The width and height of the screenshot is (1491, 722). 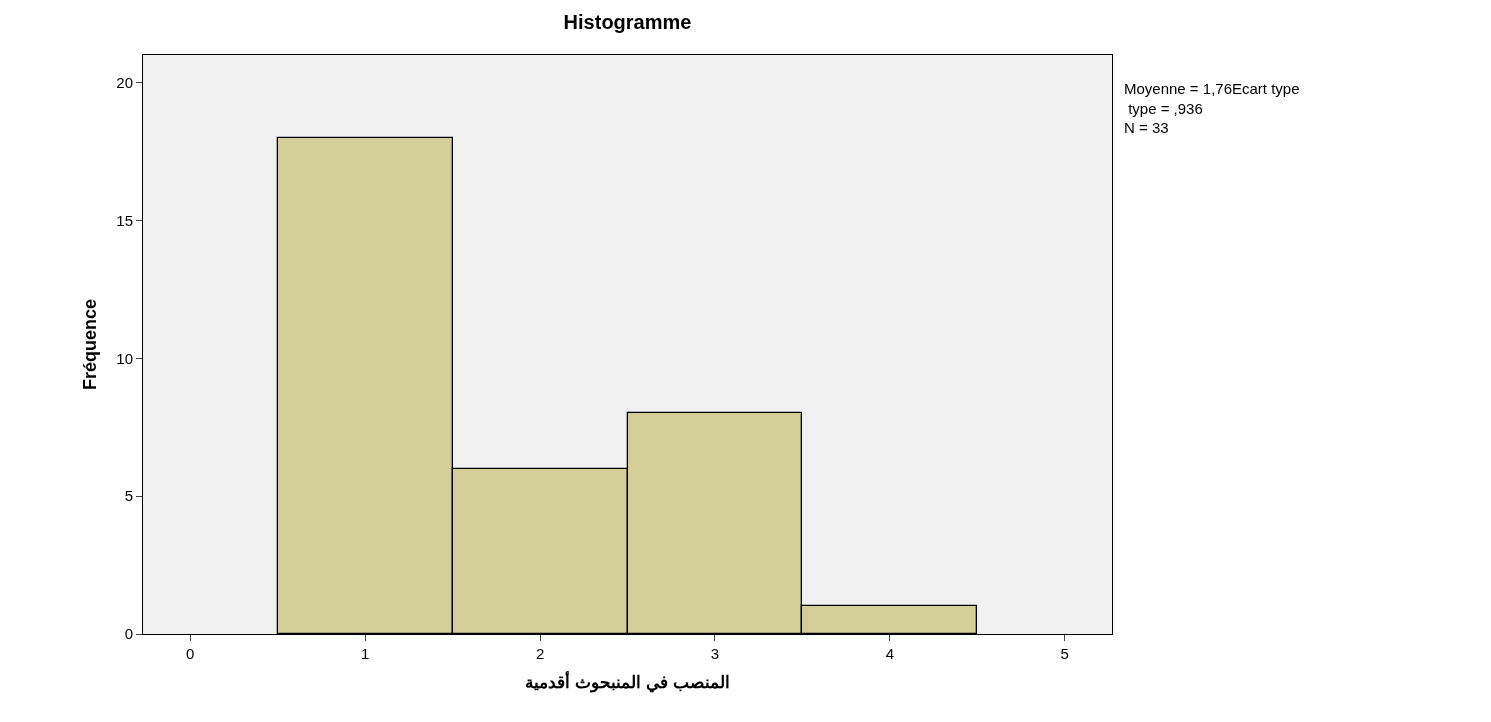 What do you see at coordinates (124, 358) in the screenshot?
I see `y-tick-label: 10` at bounding box center [124, 358].